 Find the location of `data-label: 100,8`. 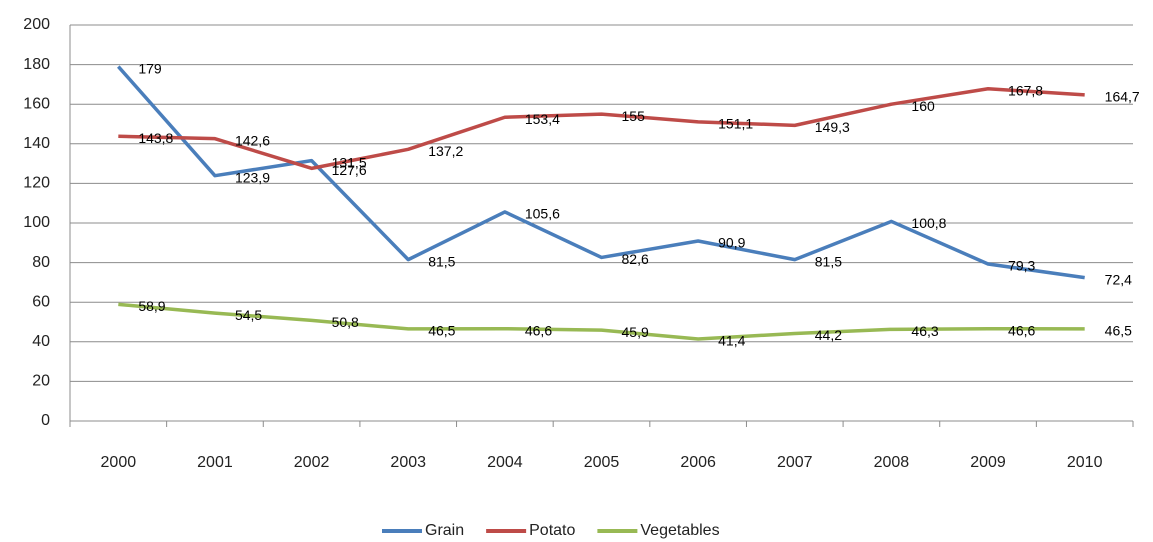

data-label: 100,8 is located at coordinates (928, 223).